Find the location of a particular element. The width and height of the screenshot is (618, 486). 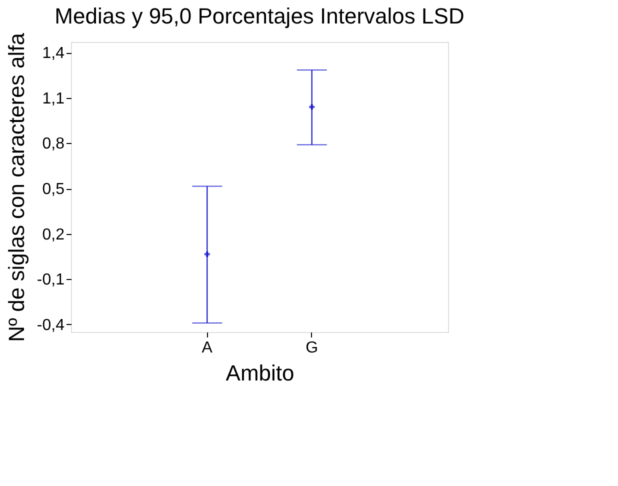

y-tick-label: 0,8 is located at coordinates (53, 144).